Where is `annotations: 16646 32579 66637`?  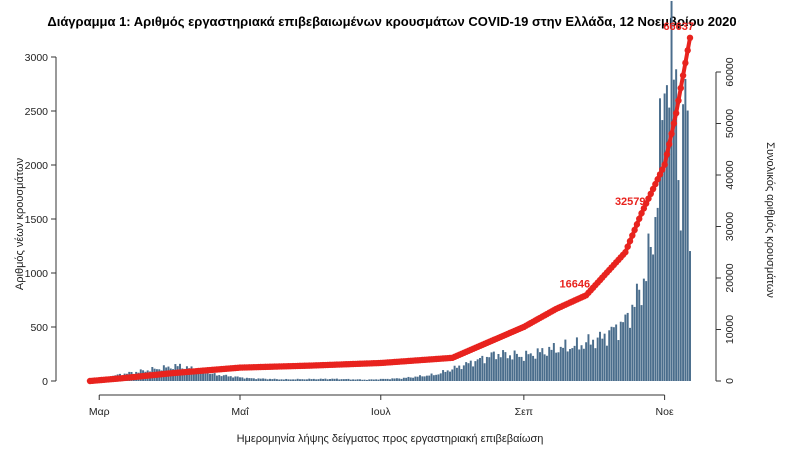
annotations: 16646 32579 66637 is located at coordinates (627, 155).